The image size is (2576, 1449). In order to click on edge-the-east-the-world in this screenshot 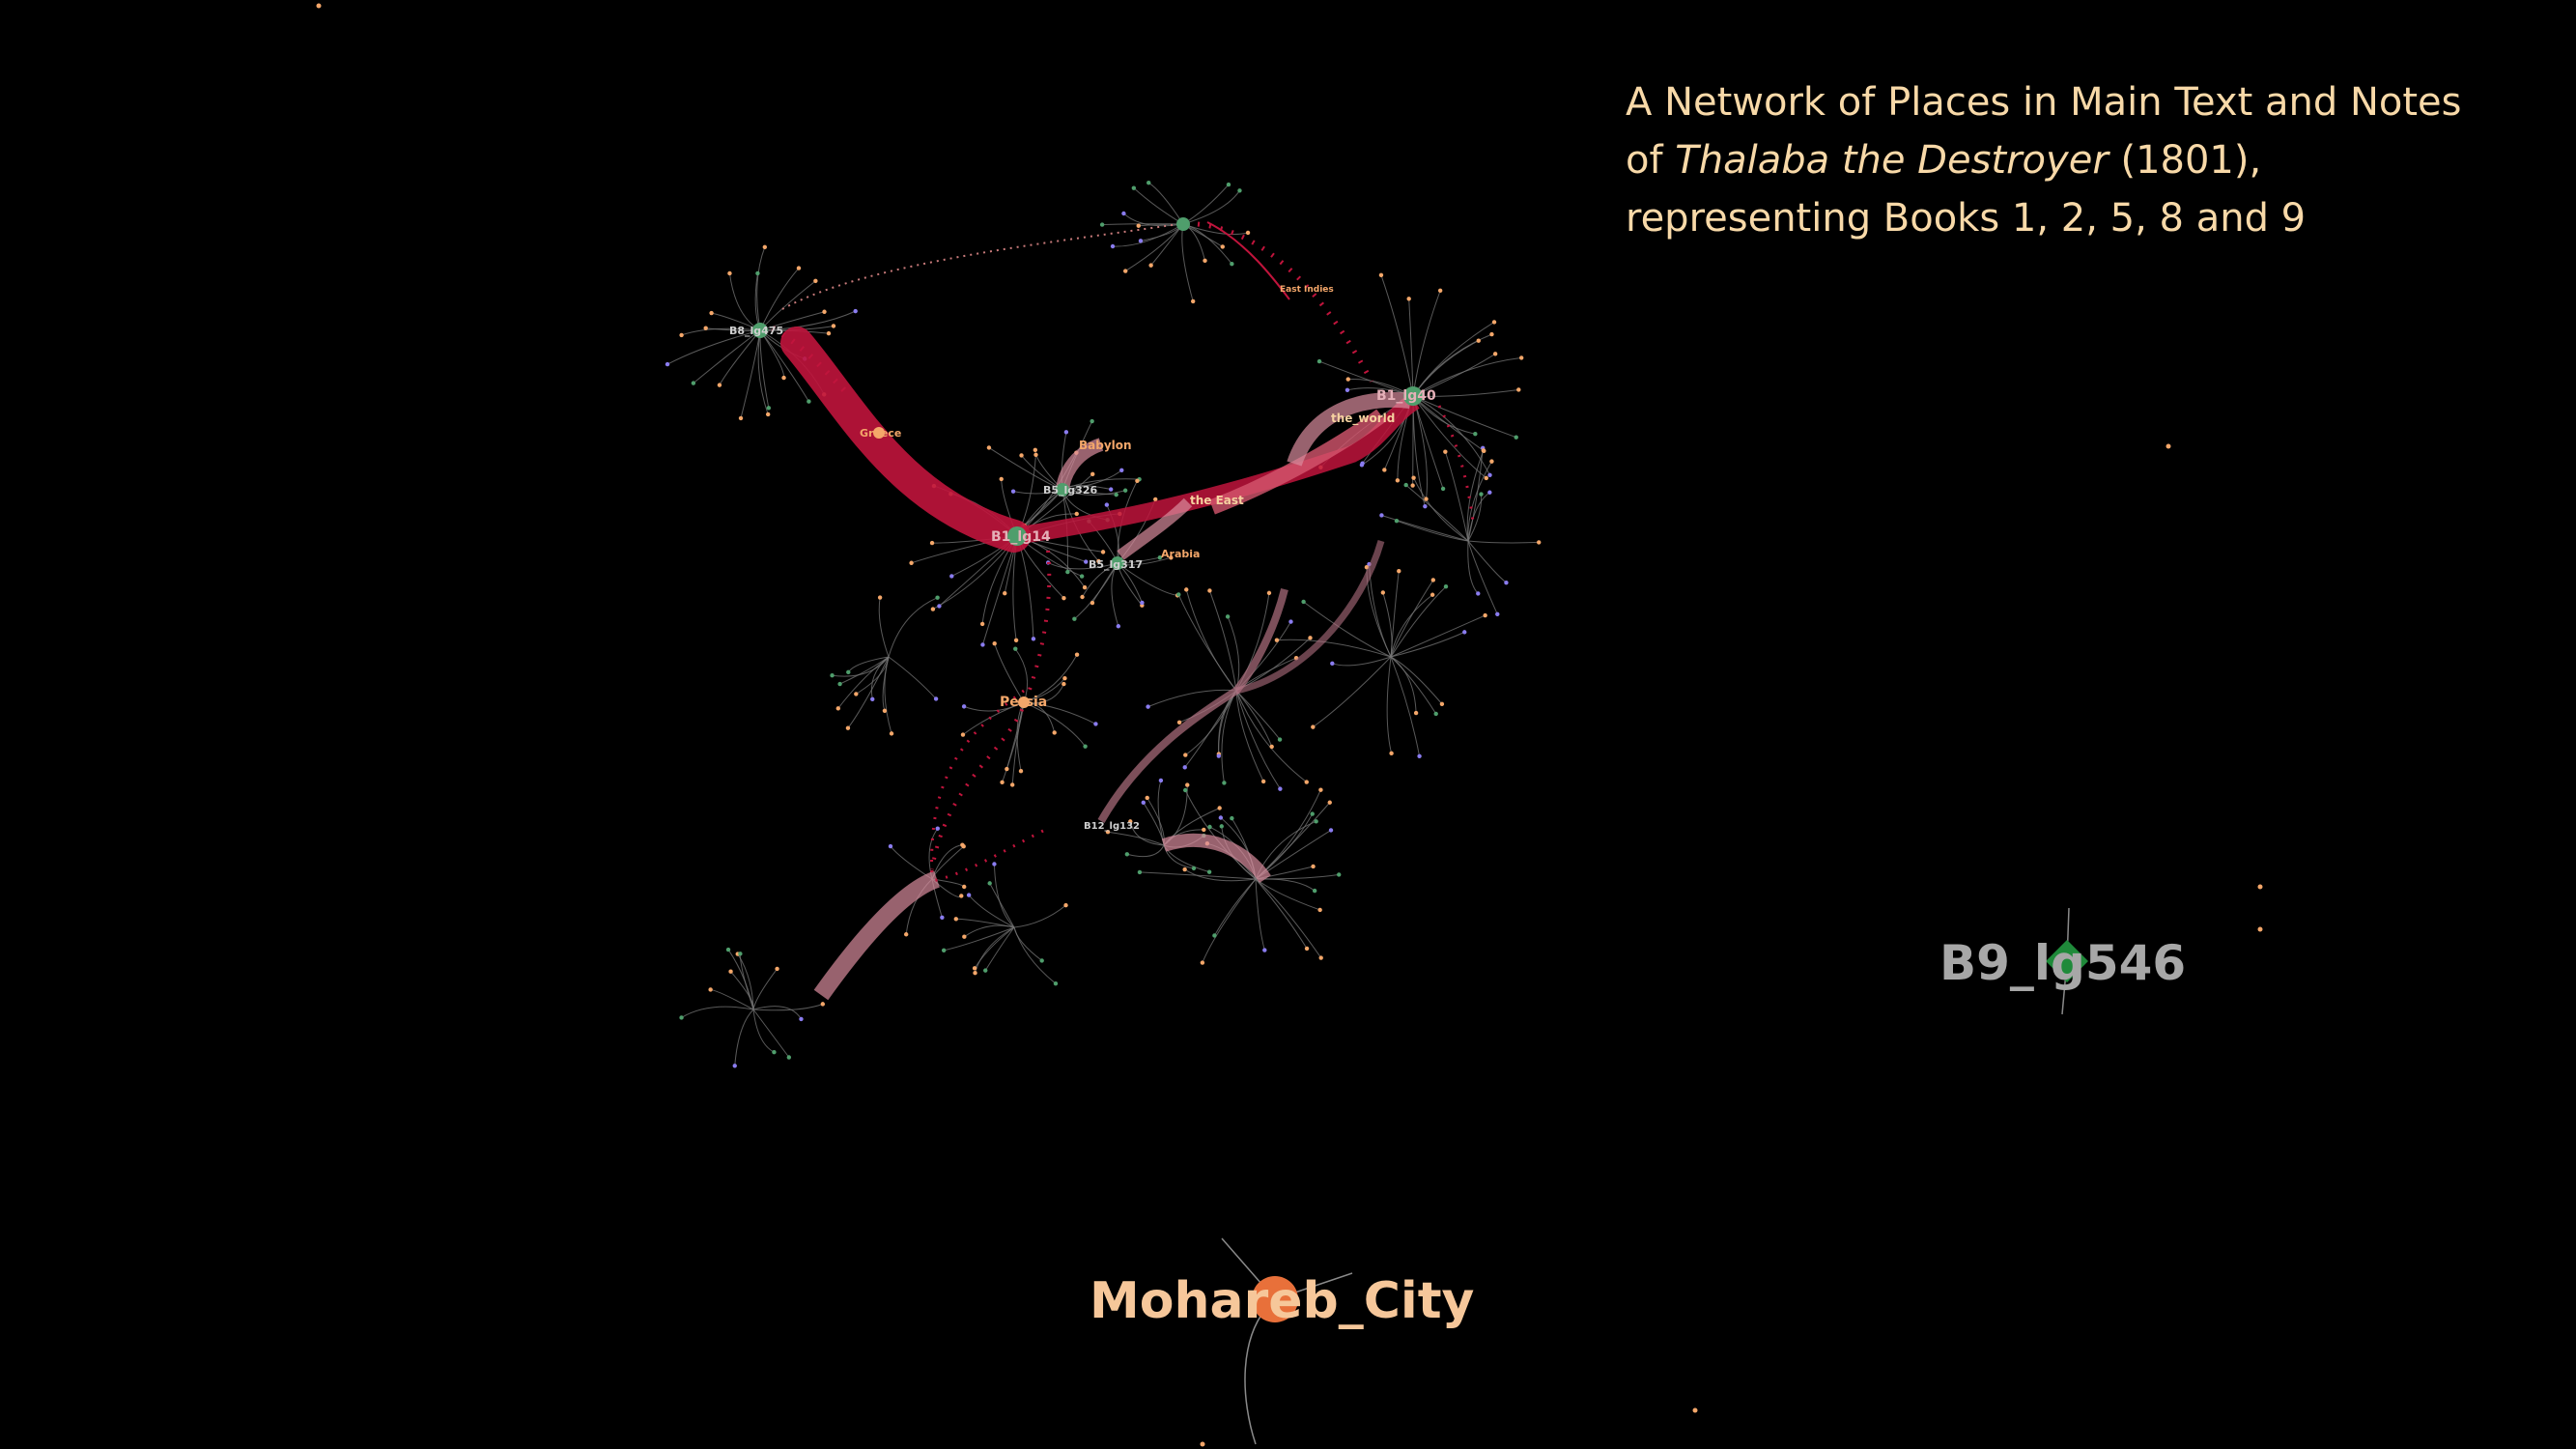, I will do `click(1297, 462)`.